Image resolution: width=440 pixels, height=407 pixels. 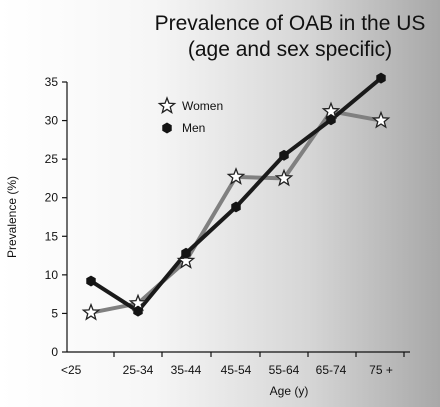 I want to click on legend-marker-women, so click(x=167, y=105).